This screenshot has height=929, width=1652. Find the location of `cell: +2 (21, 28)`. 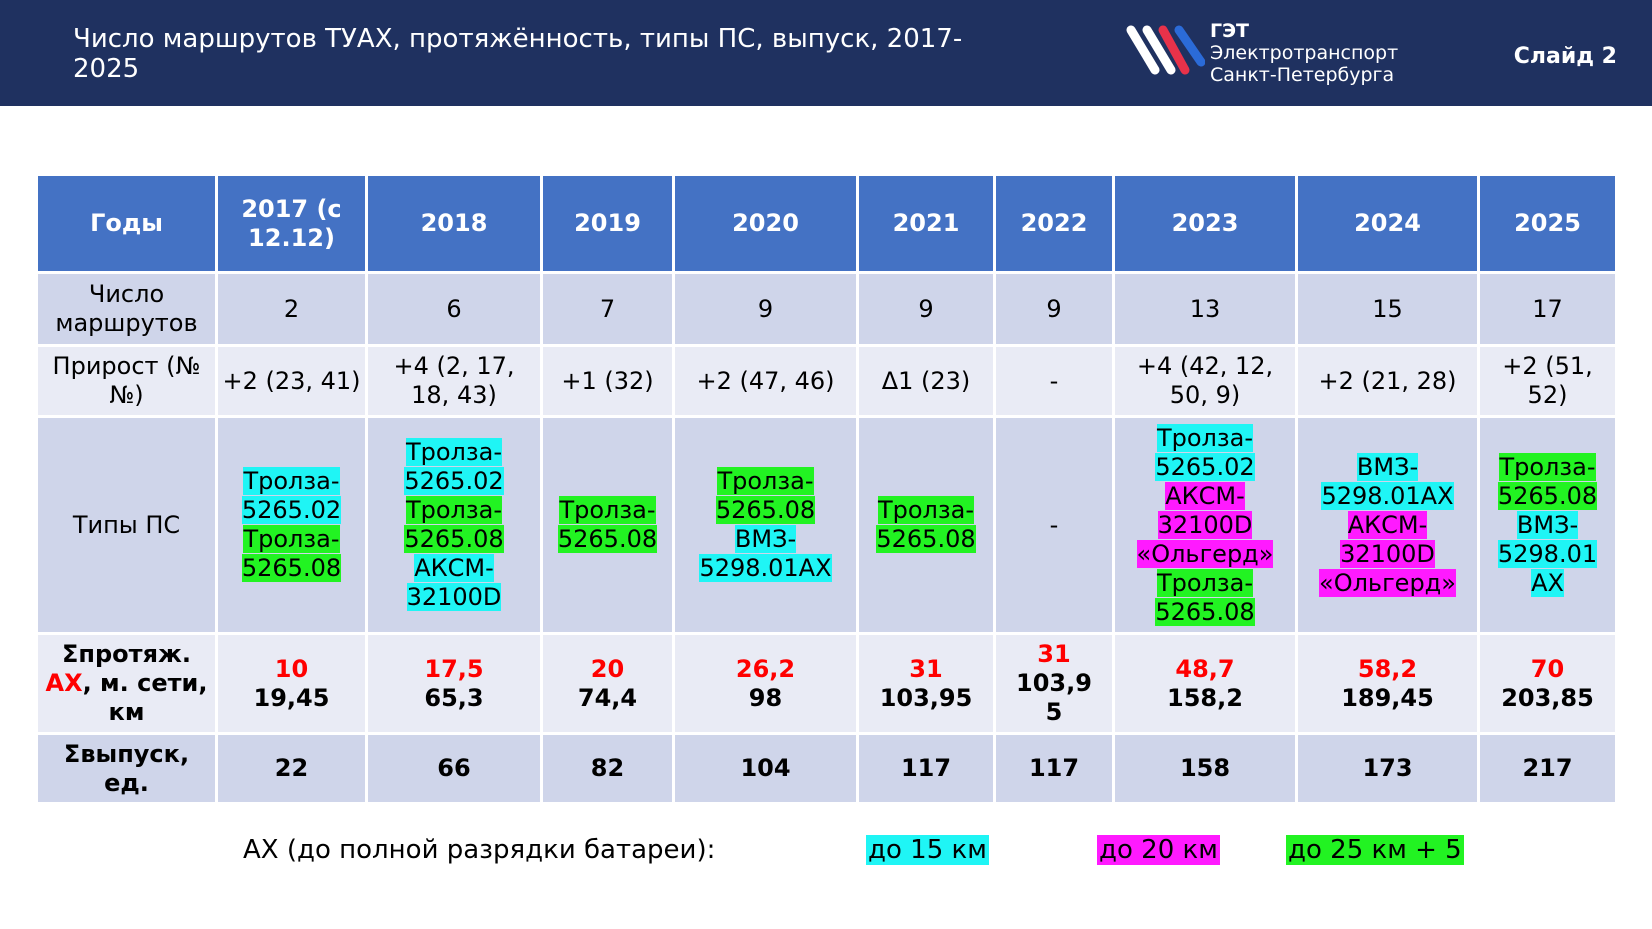

cell: +2 (21, 28) is located at coordinates (1387, 381).